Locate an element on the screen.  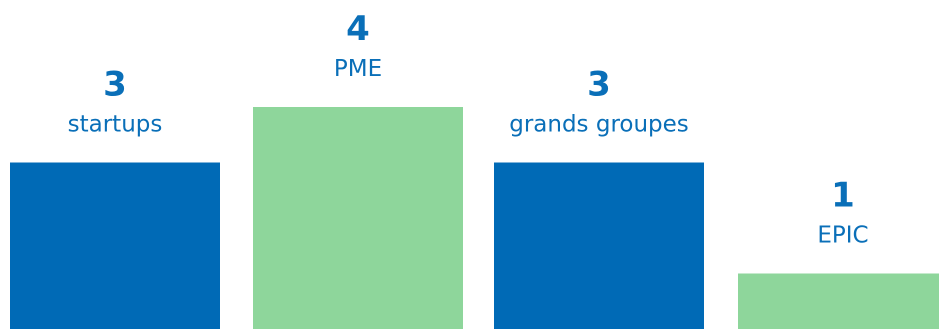
value-label-grands-groupes: 3 is located at coordinates (599, 85).